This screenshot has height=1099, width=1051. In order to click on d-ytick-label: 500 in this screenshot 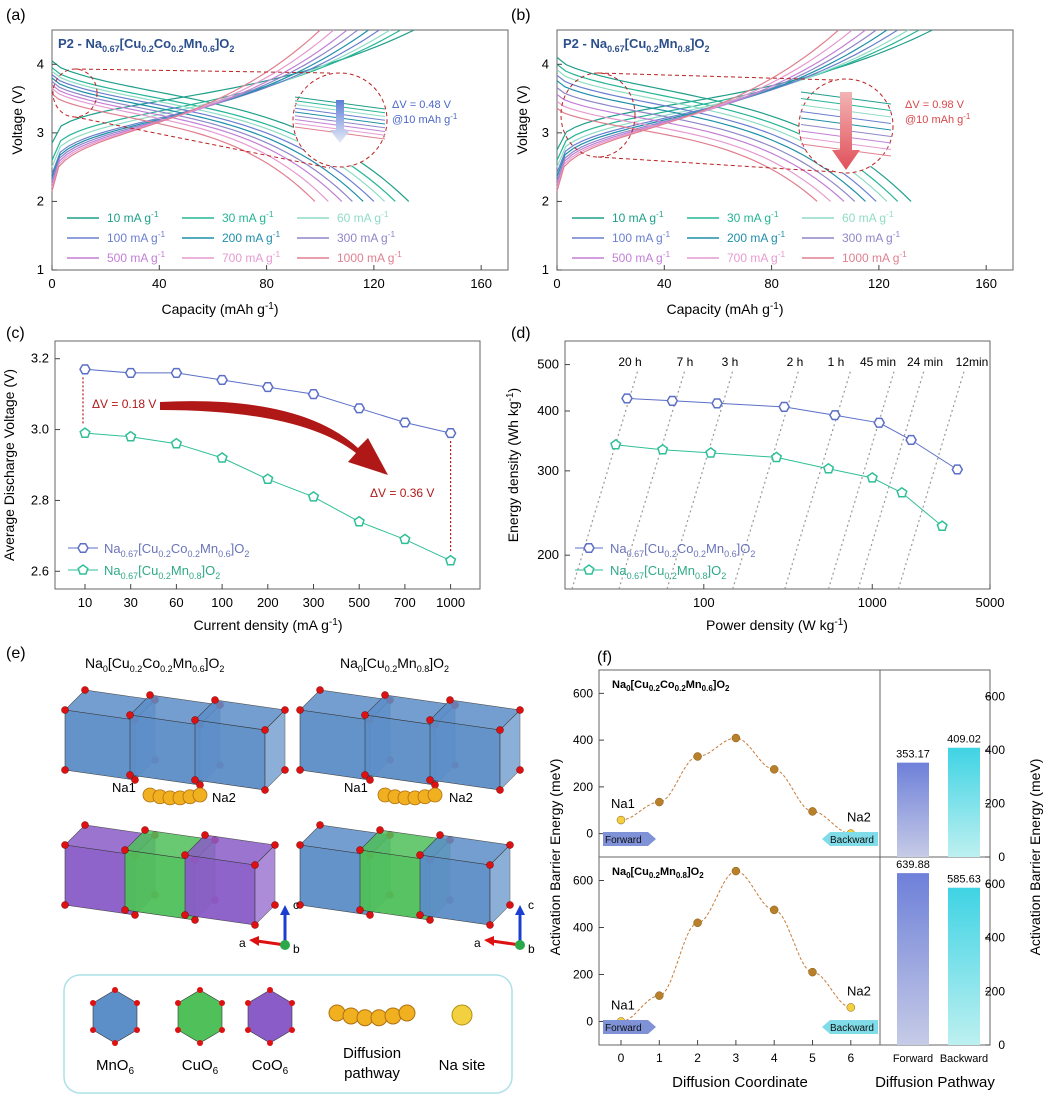, I will do `click(548, 364)`.